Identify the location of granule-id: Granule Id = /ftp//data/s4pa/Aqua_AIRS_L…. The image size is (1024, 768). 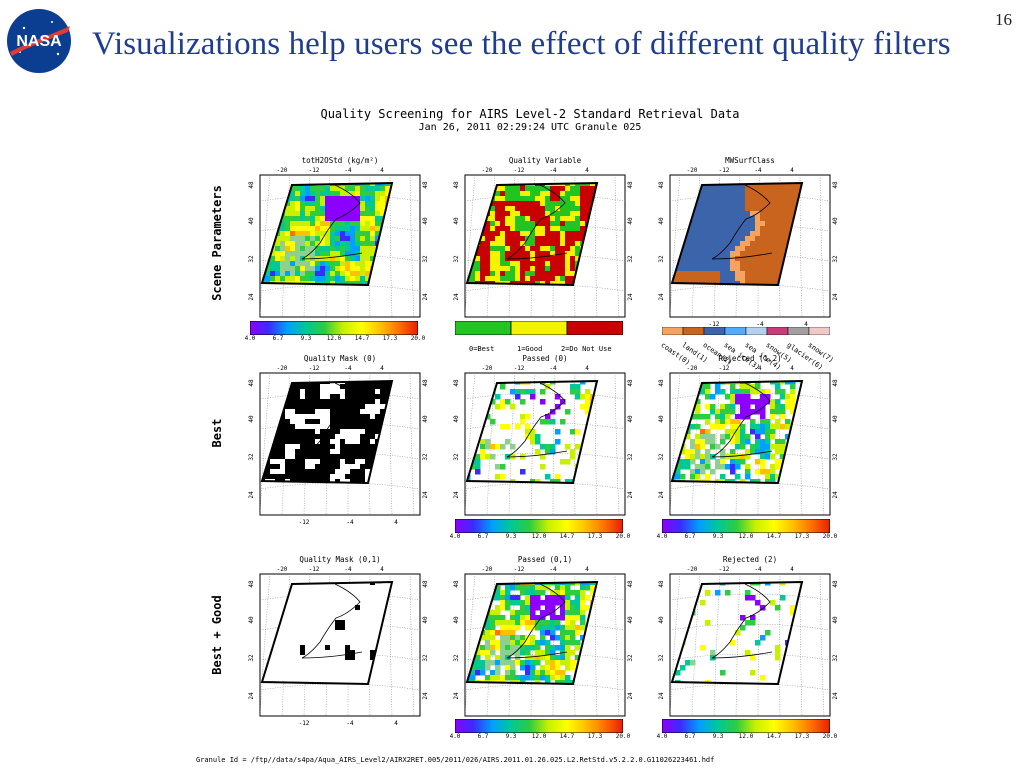
(455, 760).